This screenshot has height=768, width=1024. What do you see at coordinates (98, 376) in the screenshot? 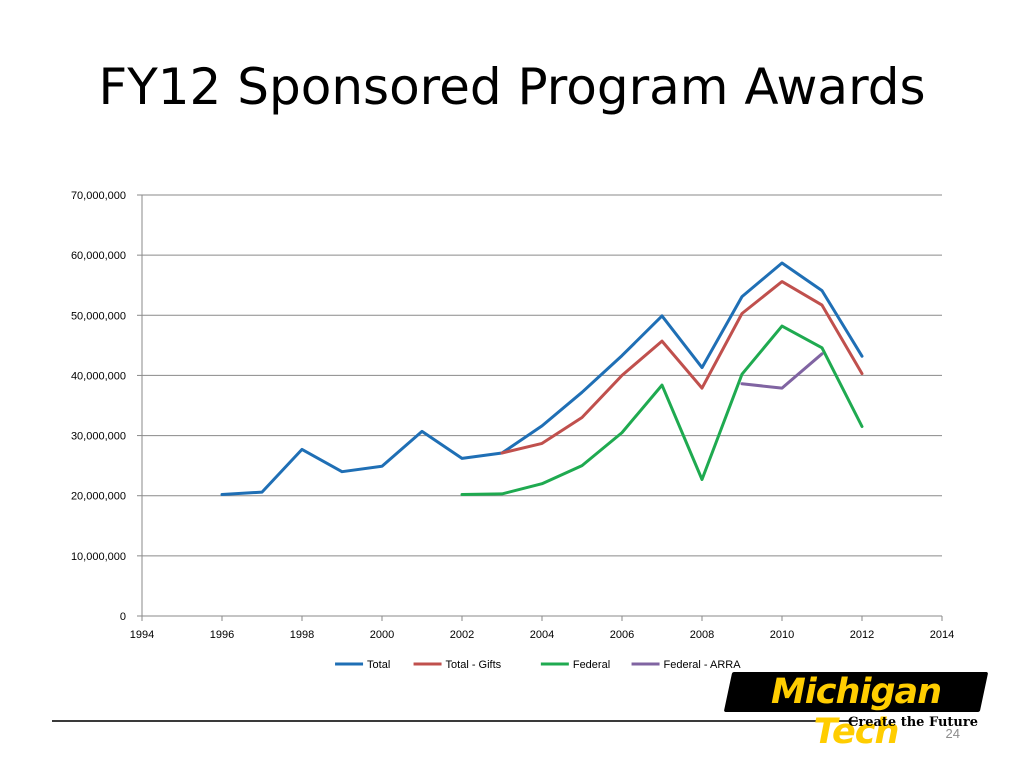
I see `y-tick-label-4: 40,000,000` at bounding box center [98, 376].